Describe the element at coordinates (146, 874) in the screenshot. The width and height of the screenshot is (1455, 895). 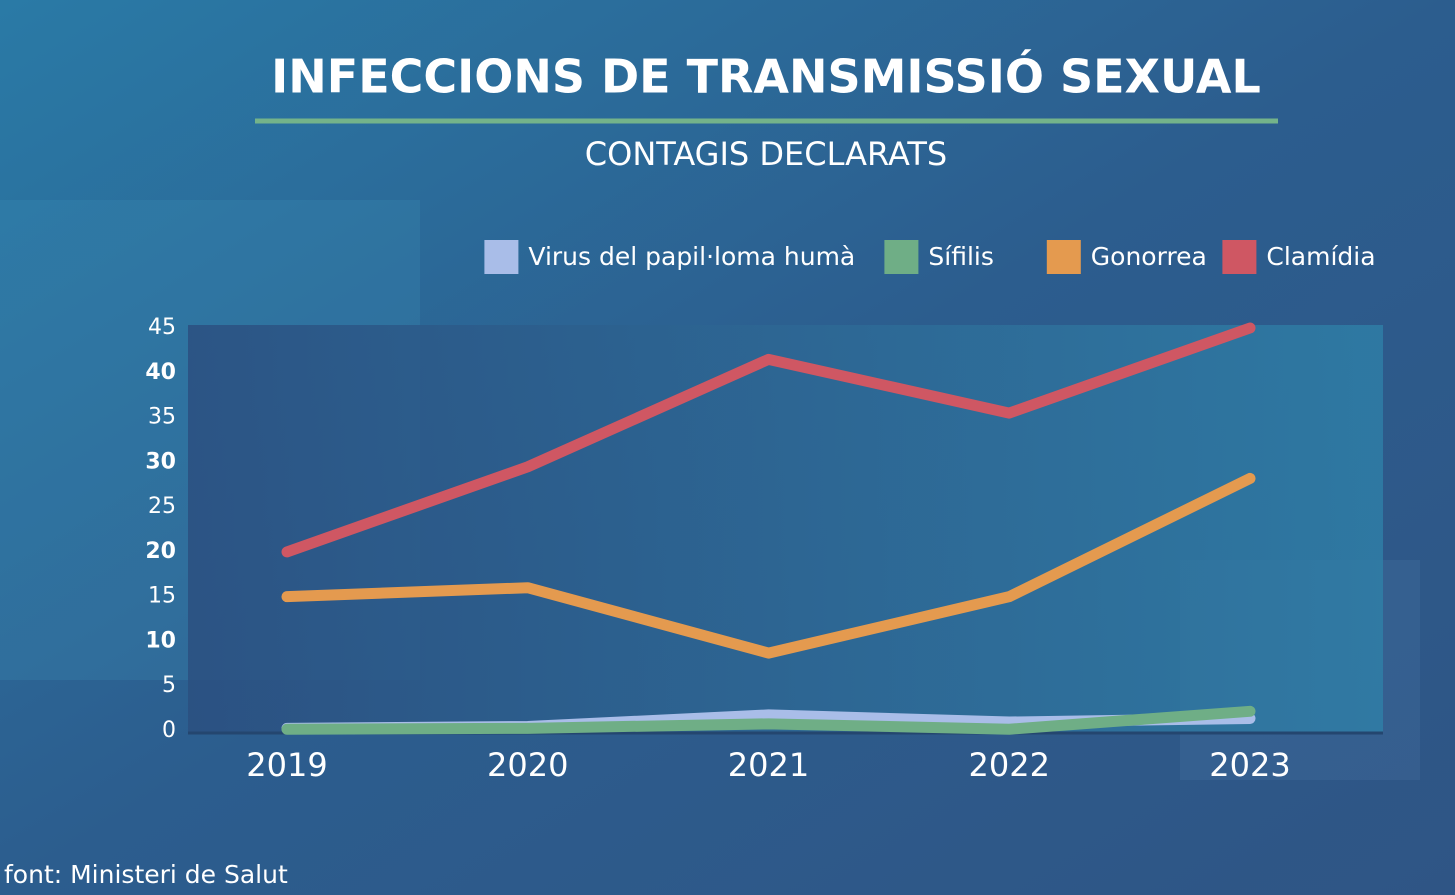
I see `source-note: font: Ministeri de Salut` at that location.